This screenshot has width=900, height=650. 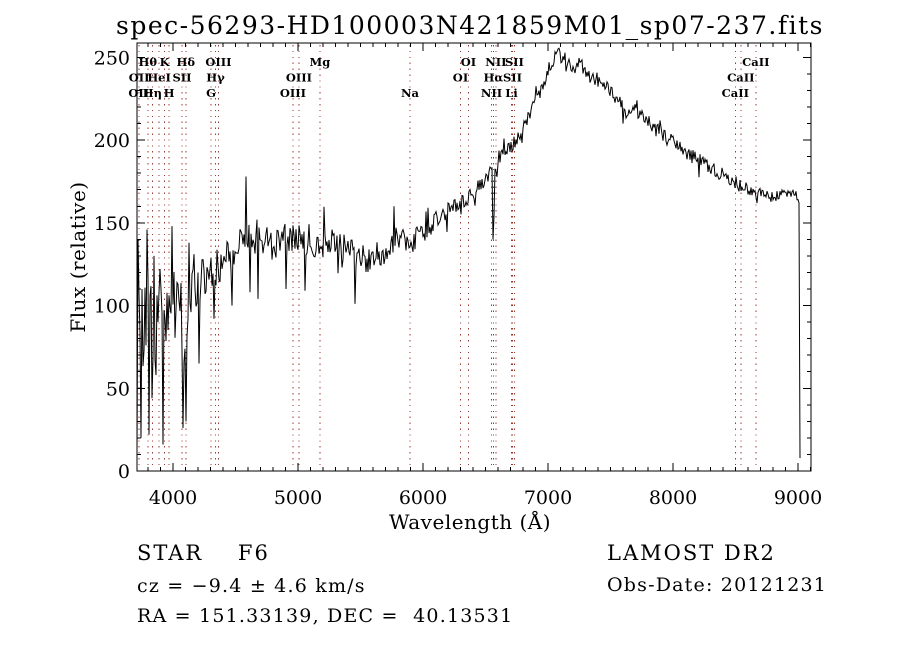 What do you see at coordinates (148, 62) in the screenshot?
I see `spectral-line-label: Hθ` at bounding box center [148, 62].